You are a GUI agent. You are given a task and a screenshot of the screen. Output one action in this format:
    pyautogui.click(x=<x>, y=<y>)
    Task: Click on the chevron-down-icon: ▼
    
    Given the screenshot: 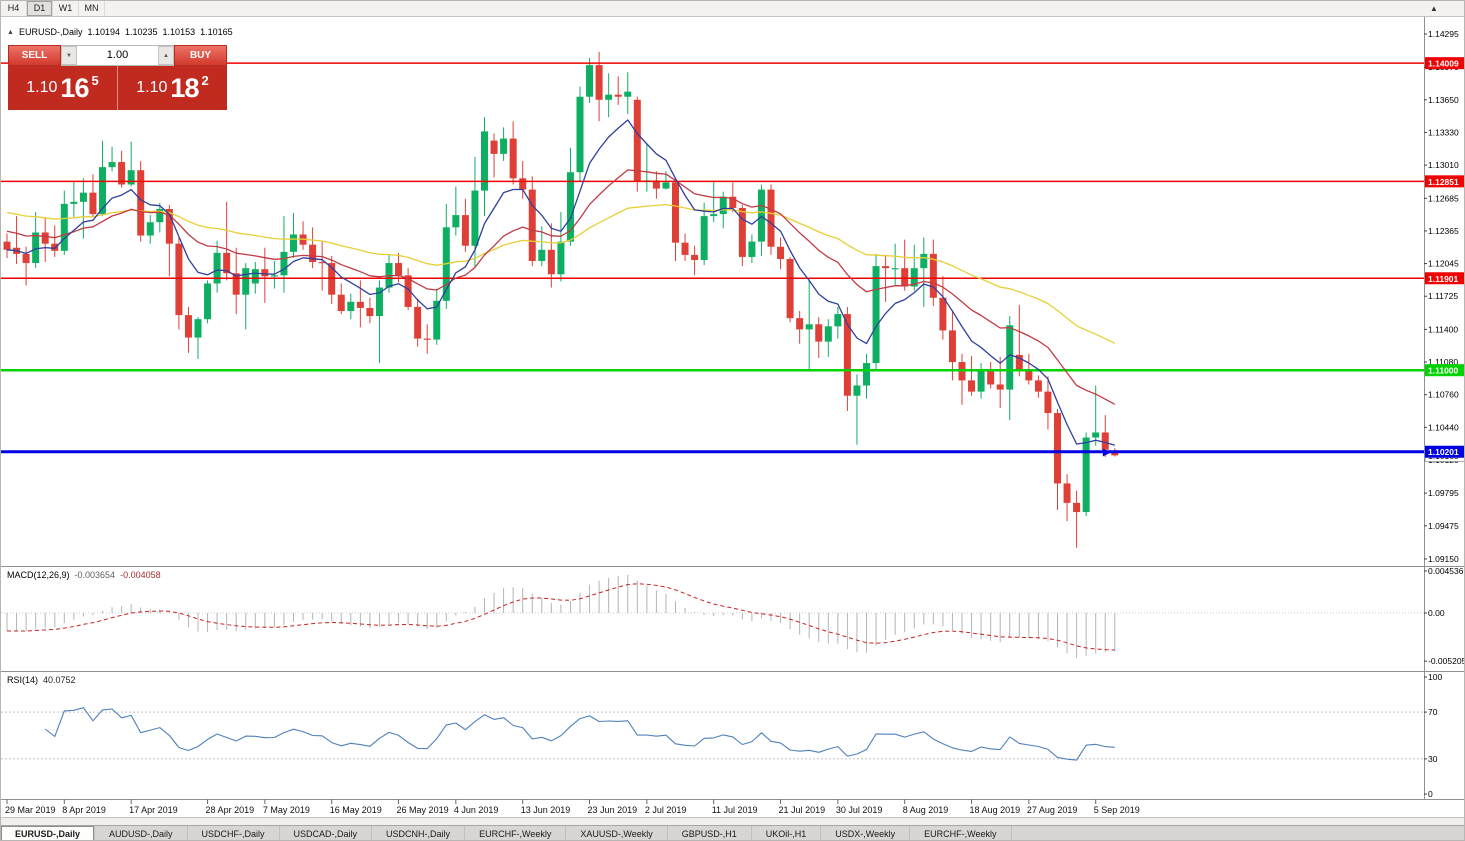 What is the action you would take?
    pyautogui.click(x=69, y=55)
    